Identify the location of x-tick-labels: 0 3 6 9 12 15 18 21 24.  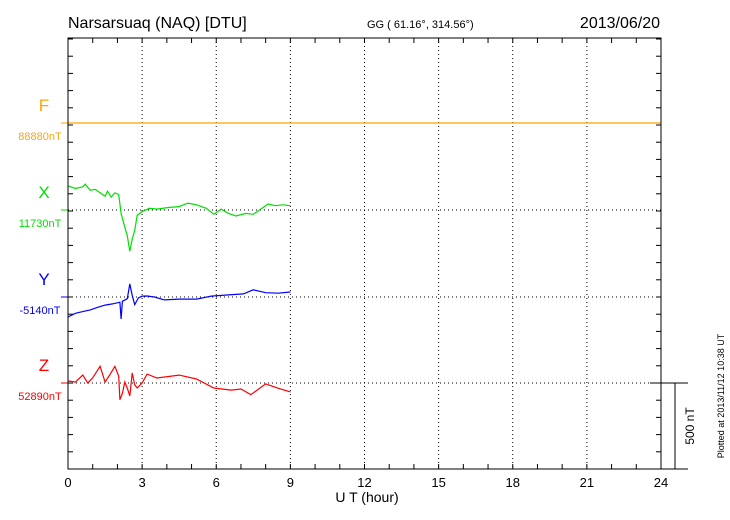
(366, 482).